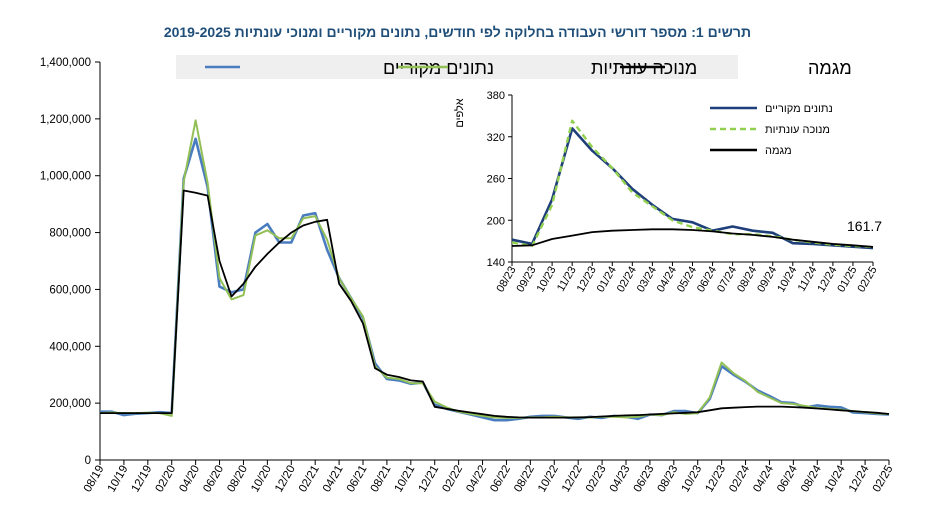 The image size is (931, 511). What do you see at coordinates (70, 234) in the screenshot?
I see `y-tick-label: 800,000` at bounding box center [70, 234].